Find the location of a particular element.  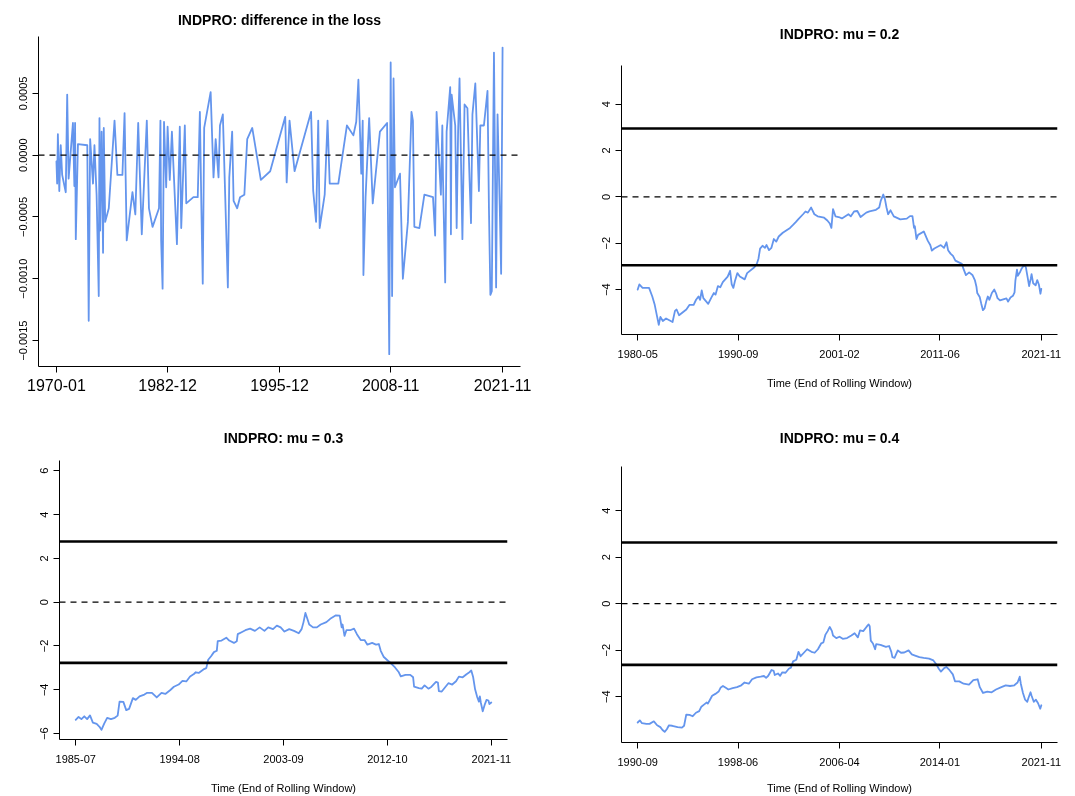

x-tick-label: 1980-05 is located at coordinates (637, 353).